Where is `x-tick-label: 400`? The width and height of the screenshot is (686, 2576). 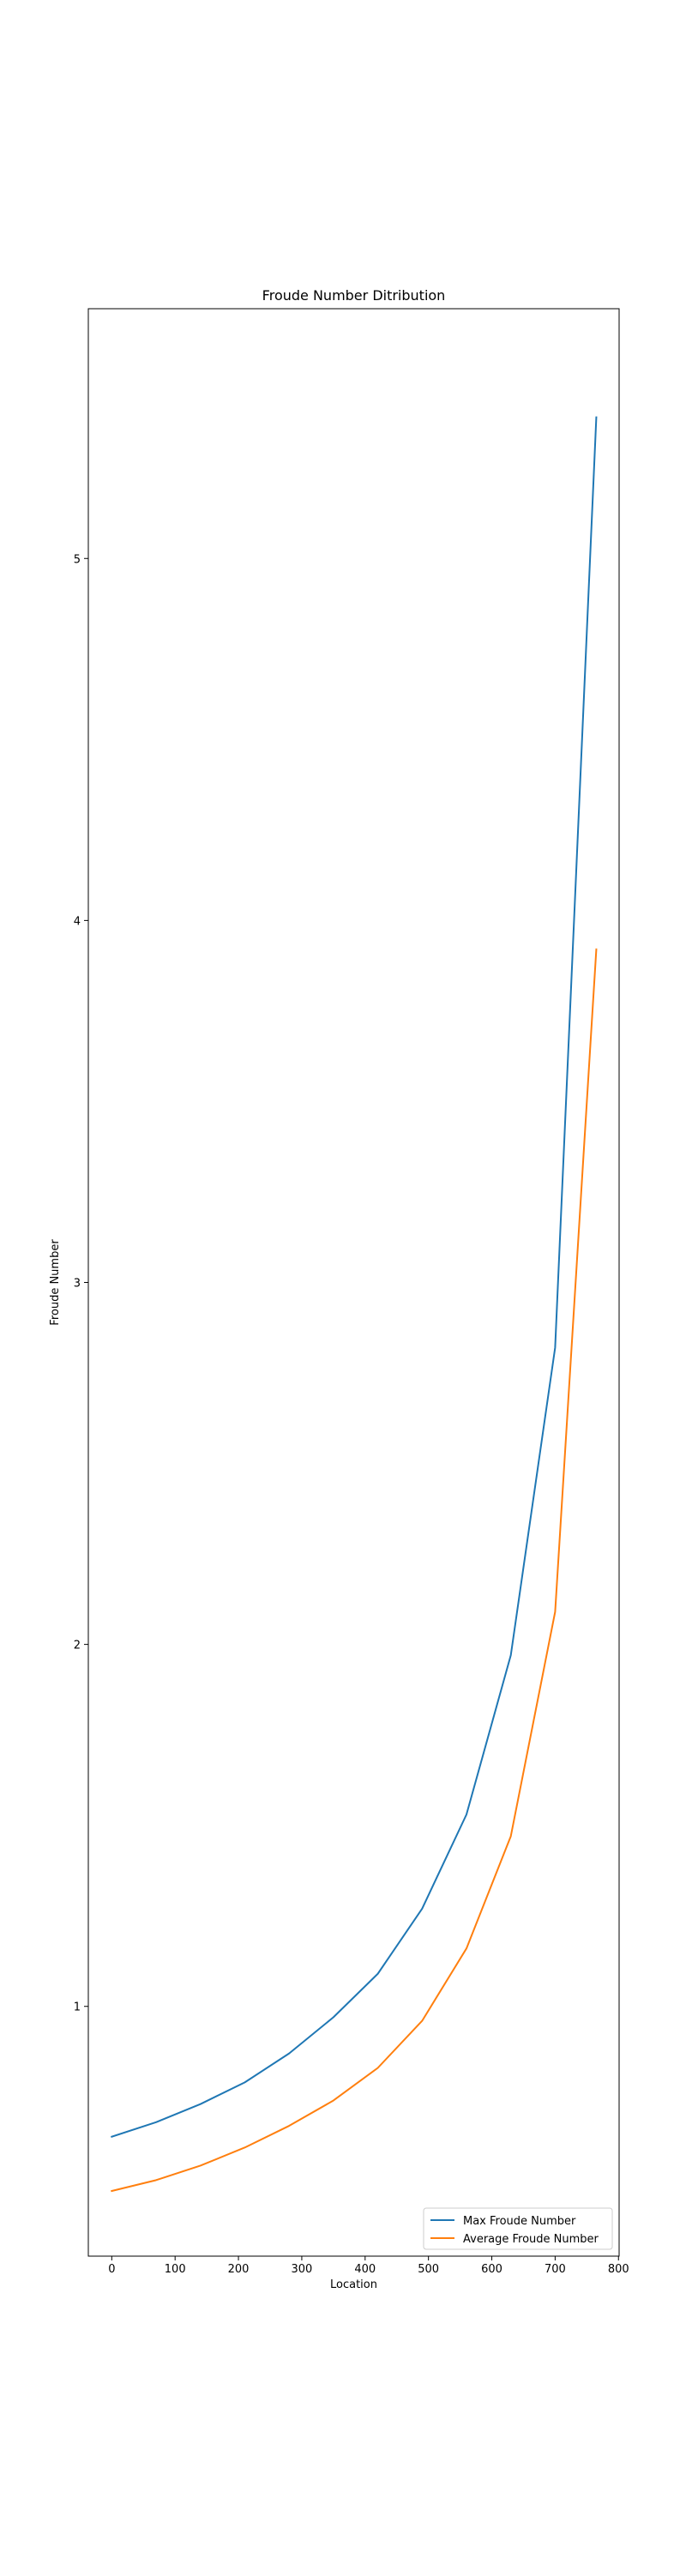 x-tick-label: 400 is located at coordinates (365, 2269).